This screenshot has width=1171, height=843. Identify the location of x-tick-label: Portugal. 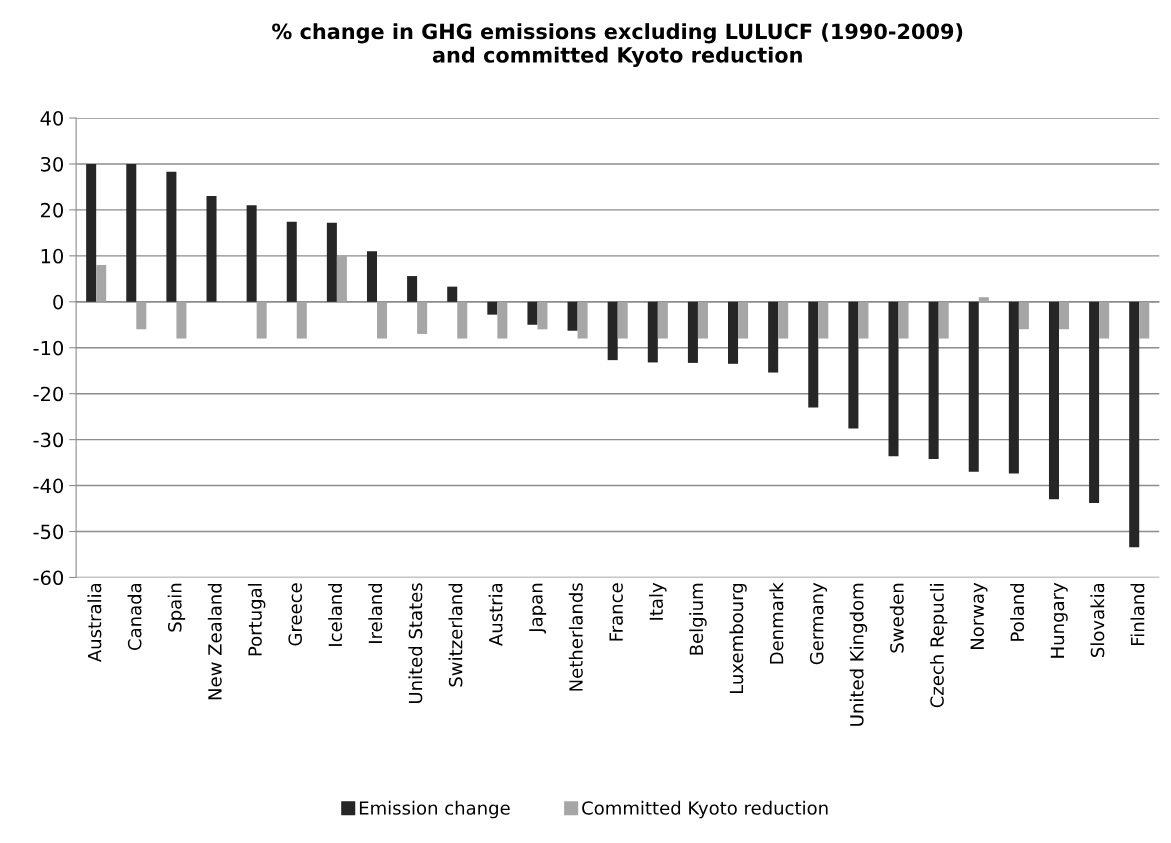
(256, 620).